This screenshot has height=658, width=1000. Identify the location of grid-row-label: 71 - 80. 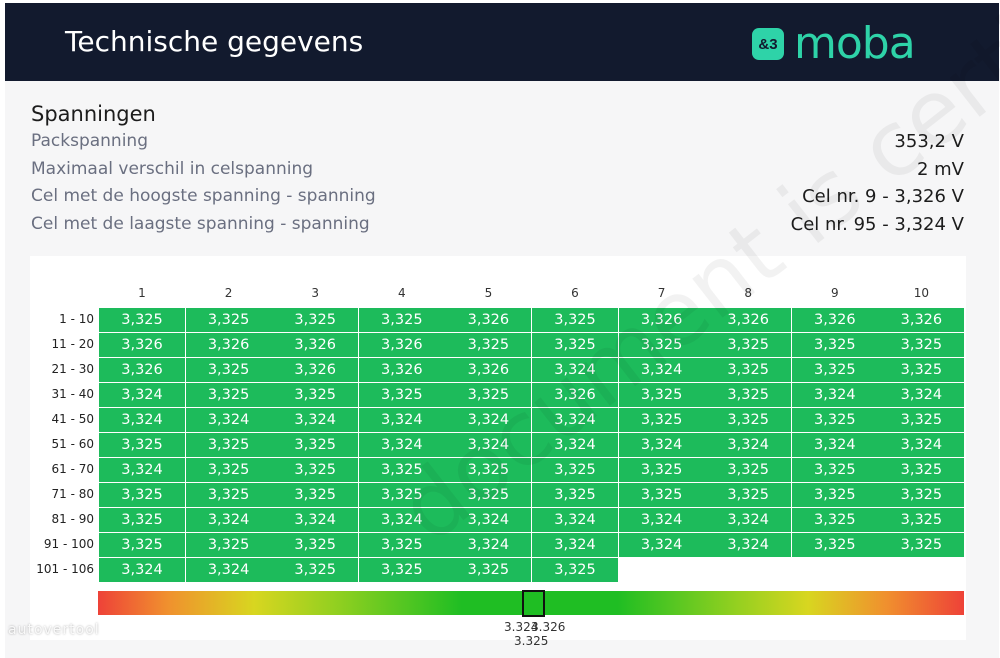
(73, 494).